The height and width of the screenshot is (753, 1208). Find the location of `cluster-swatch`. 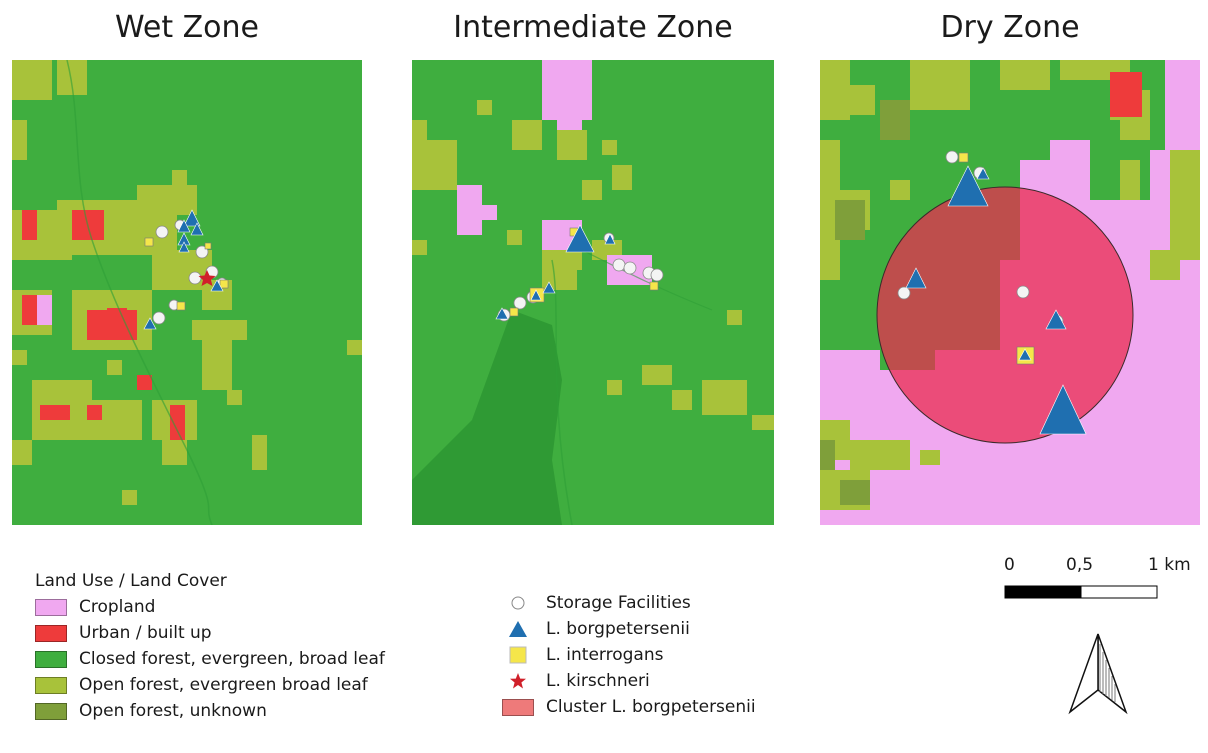

cluster-swatch is located at coordinates (518, 707).